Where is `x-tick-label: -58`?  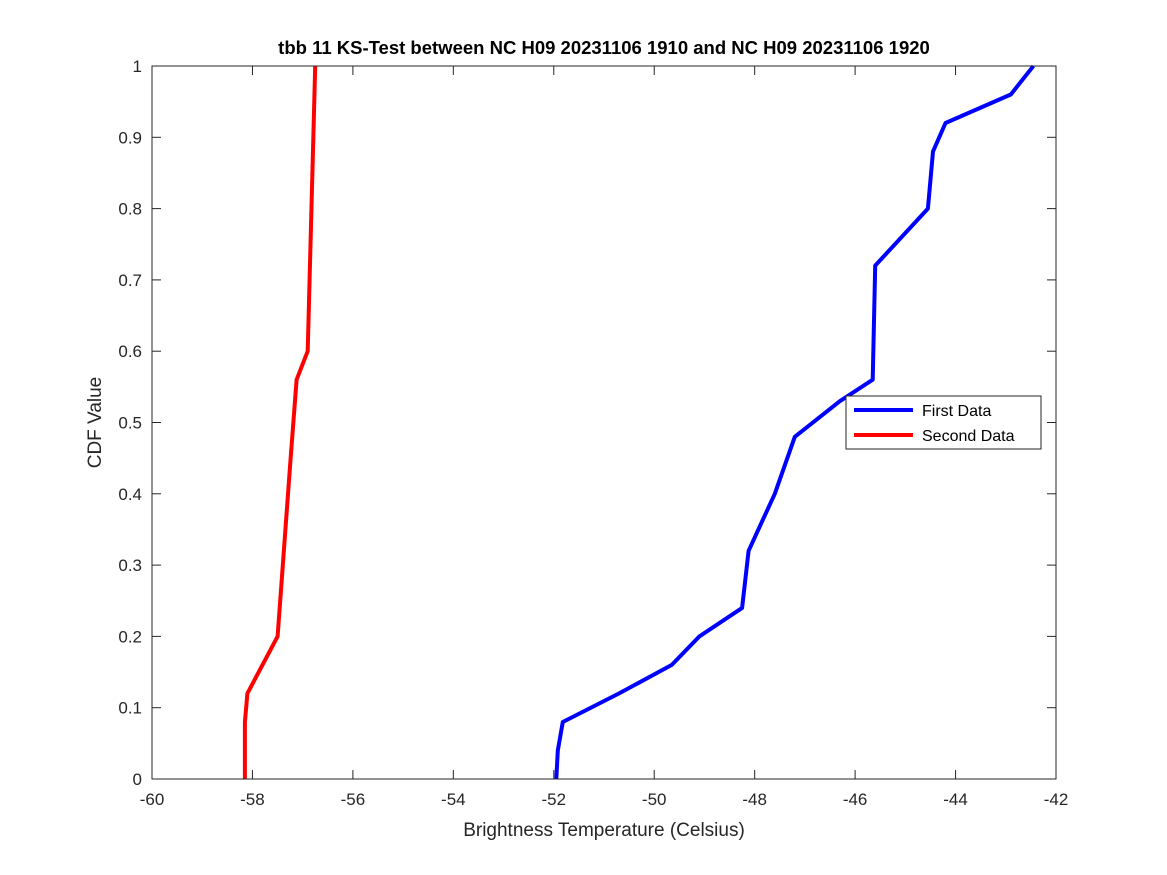
x-tick-label: -58 is located at coordinates (252, 799).